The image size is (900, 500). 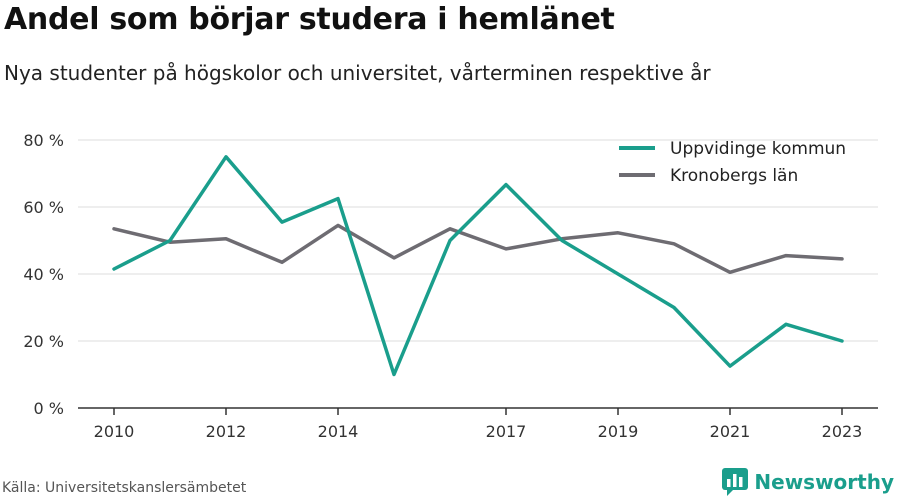 What do you see at coordinates (49, 408) in the screenshot?
I see `y-tick-label: 0 %` at bounding box center [49, 408].